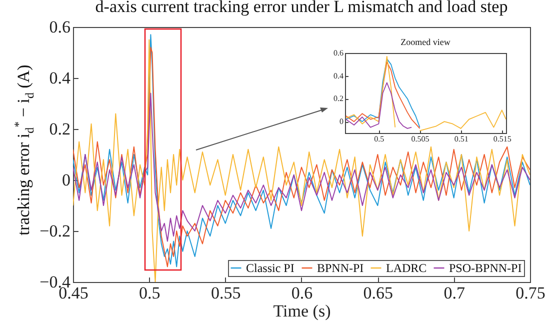 The image size is (550, 332). Describe the element at coordinates (301, 8) in the screenshot. I see `chart-title: d-axis current tracking error under L mismatch and load step` at that location.